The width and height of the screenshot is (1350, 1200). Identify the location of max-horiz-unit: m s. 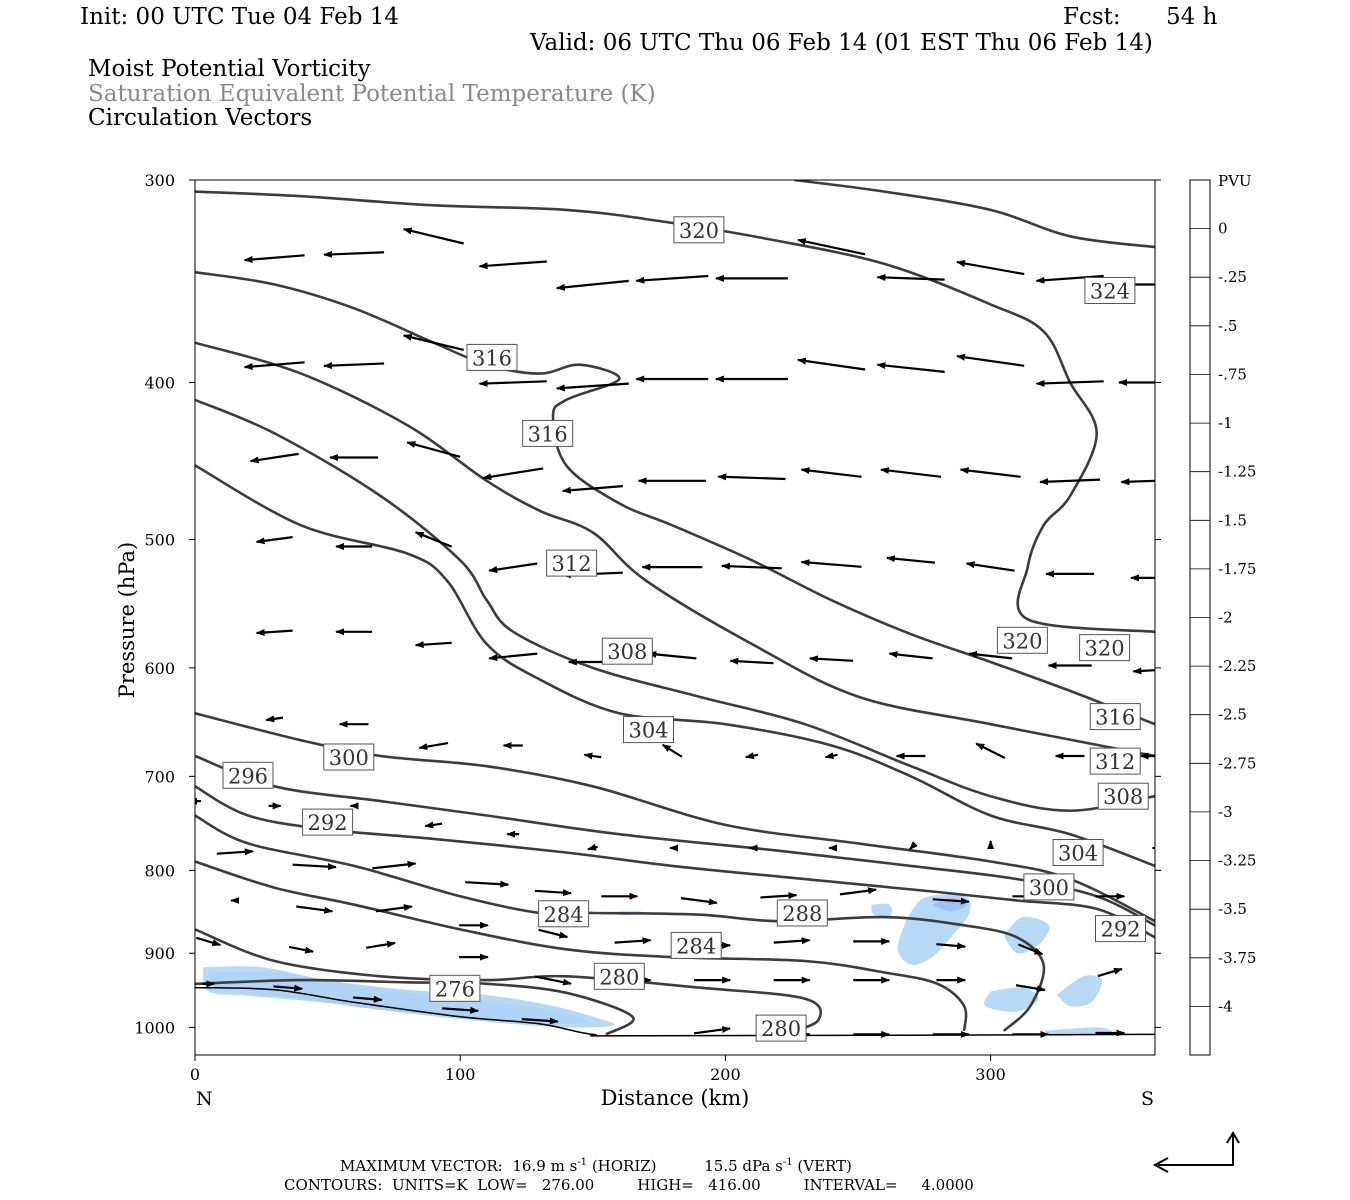
(564, 1166).